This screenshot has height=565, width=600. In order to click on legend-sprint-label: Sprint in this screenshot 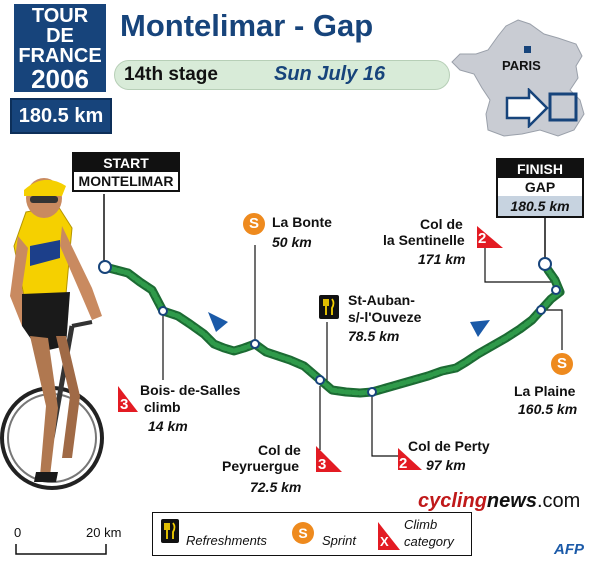, I will do `click(339, 540)`.